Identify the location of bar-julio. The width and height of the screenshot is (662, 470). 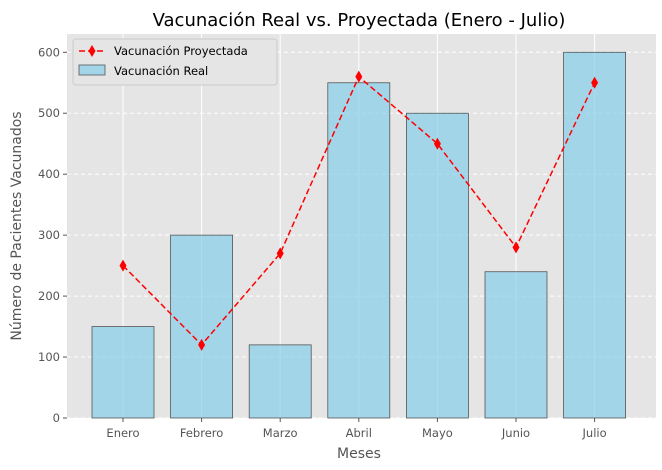
(594, 235).